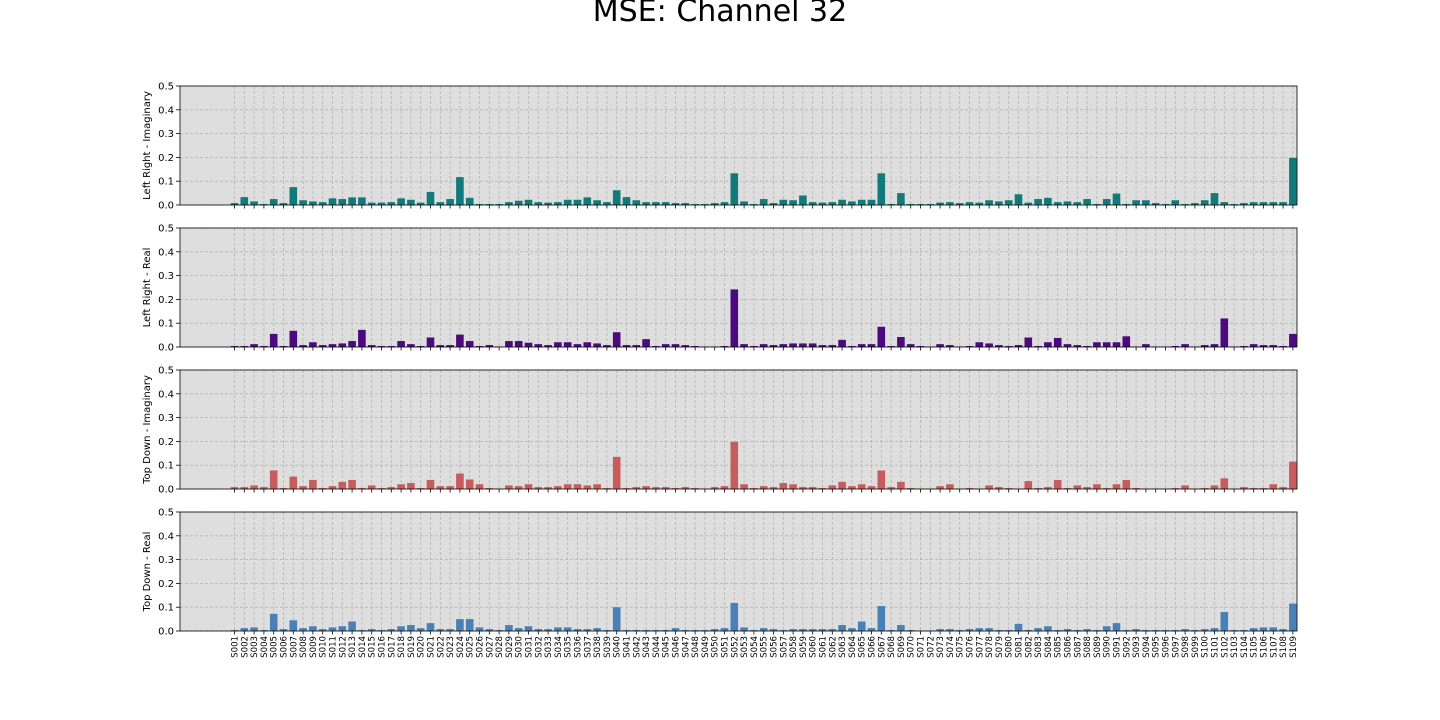 The height and width of the screenshot is (720, 1440). I want to click on x-tick-label: S091, so click(1118, 647).